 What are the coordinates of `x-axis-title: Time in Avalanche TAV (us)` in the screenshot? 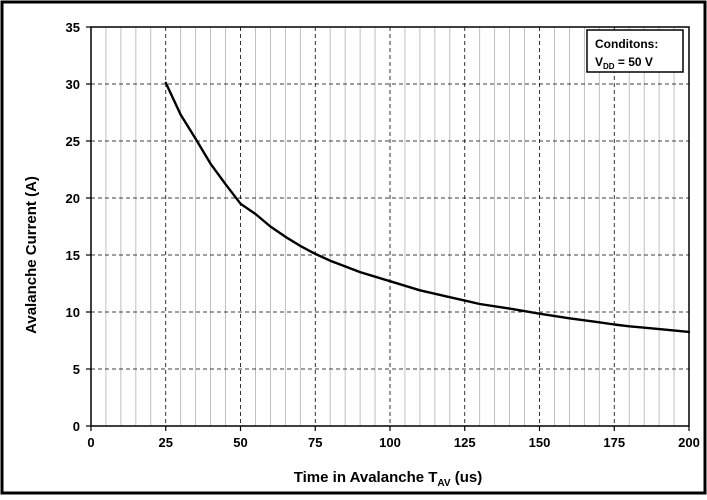 It's located at (388, 479).